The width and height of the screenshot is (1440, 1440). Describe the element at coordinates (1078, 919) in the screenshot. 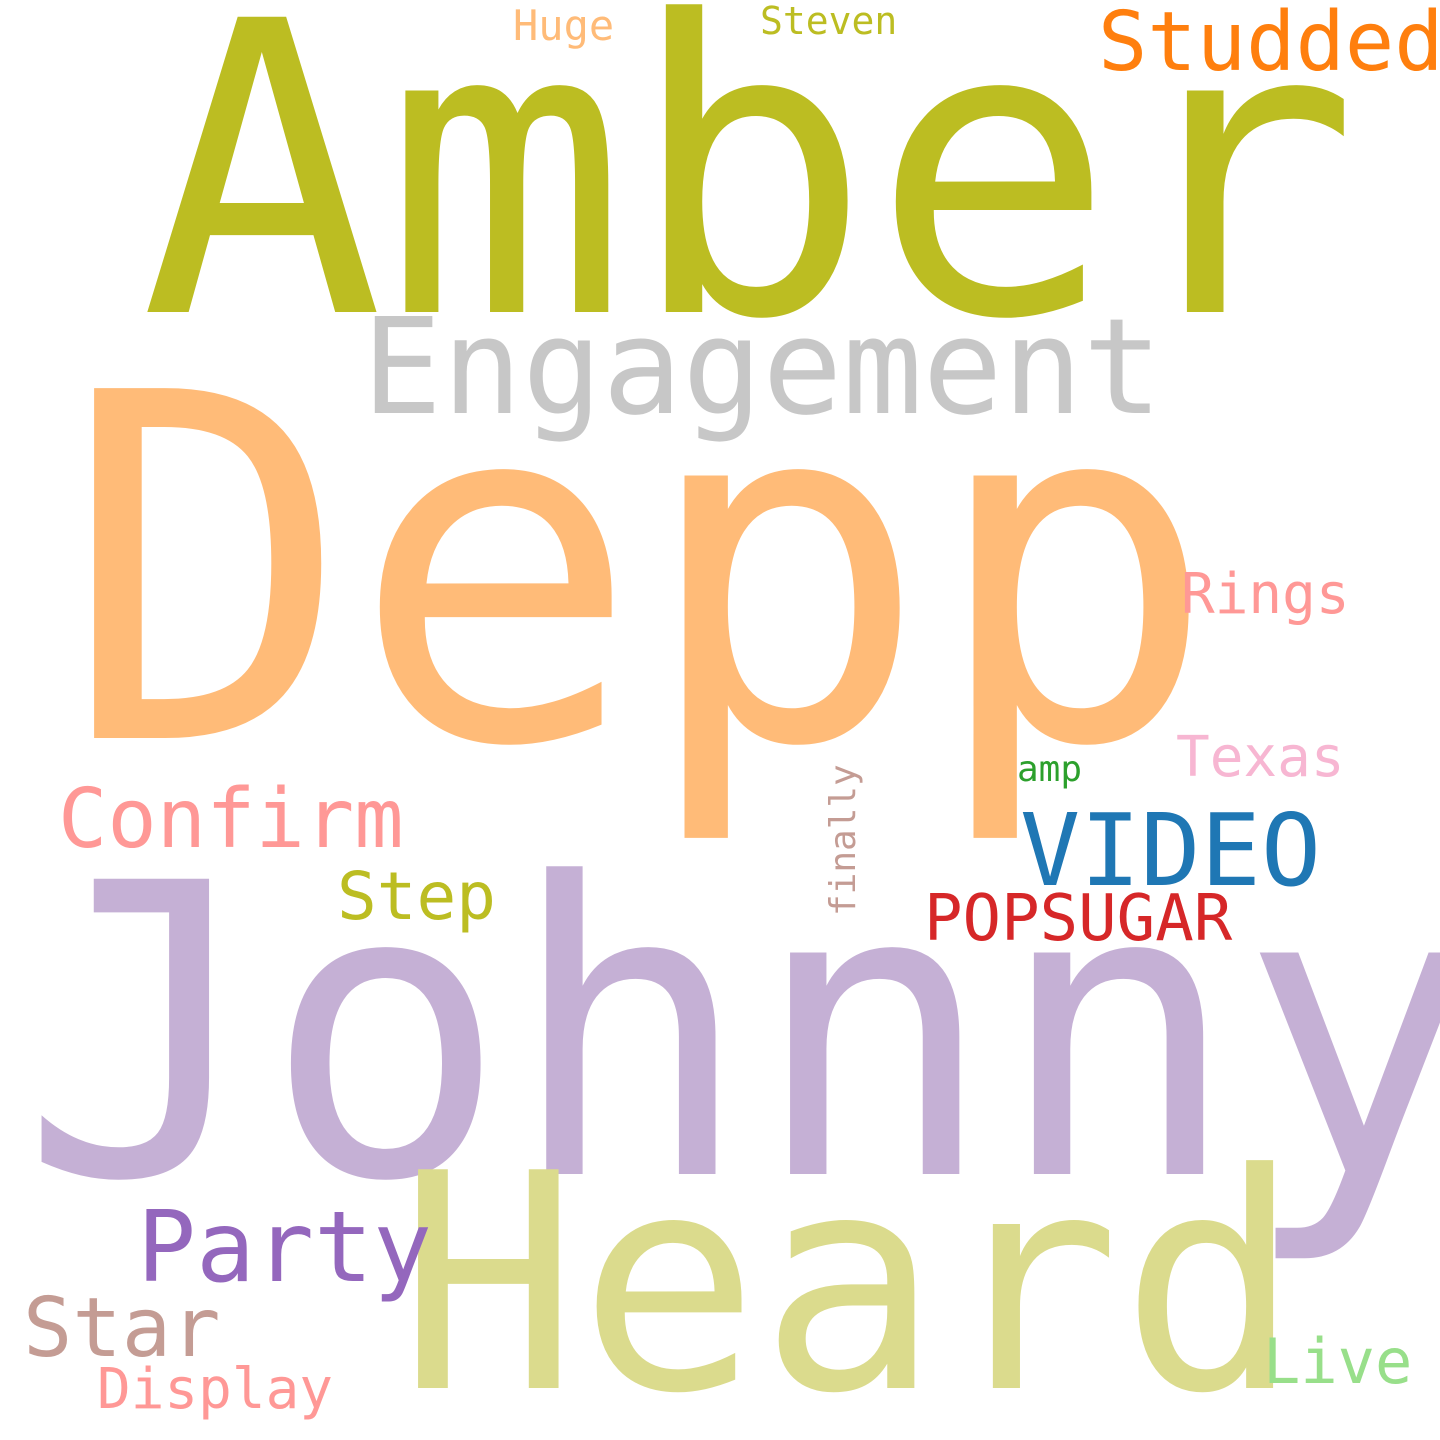

I see `word-popsugar: POPSUGAR` at that location.